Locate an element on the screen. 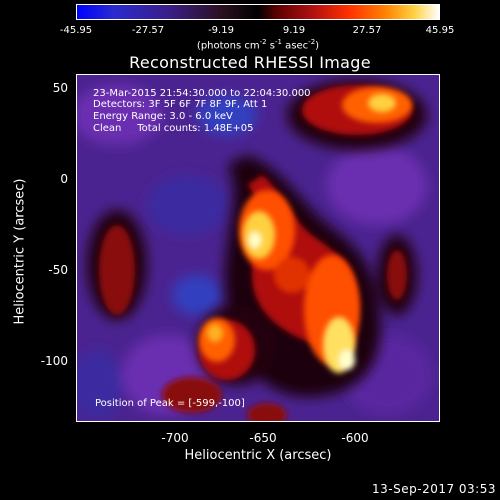 This screenshot has width=500, height=500. colorbar-tick-label: 27.57 is located at coordinates (367, 30).